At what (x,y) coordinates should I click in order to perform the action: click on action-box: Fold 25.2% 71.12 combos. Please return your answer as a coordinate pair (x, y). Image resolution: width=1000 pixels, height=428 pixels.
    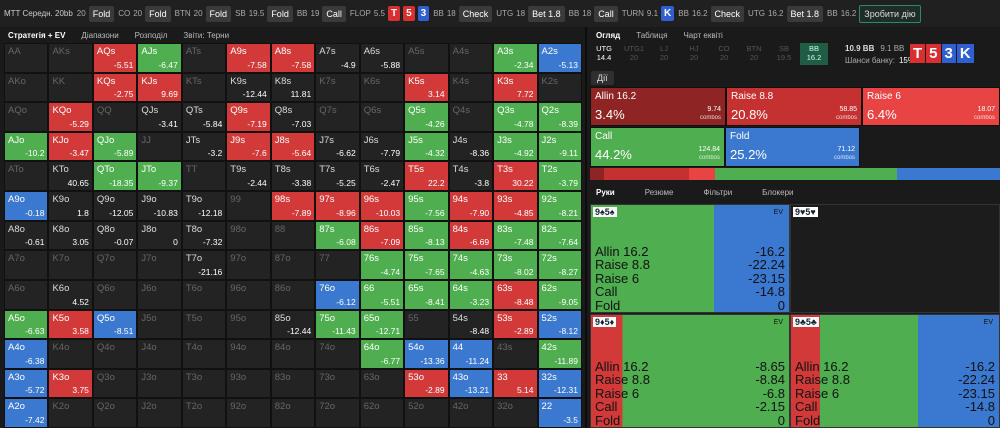
    Looking at the image, I should click on (792, 147).